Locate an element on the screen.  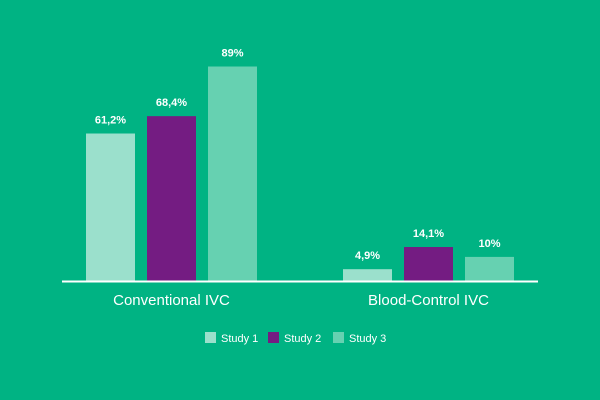
category-label: Blood-Control IVC is located at coordinates (428, 300).